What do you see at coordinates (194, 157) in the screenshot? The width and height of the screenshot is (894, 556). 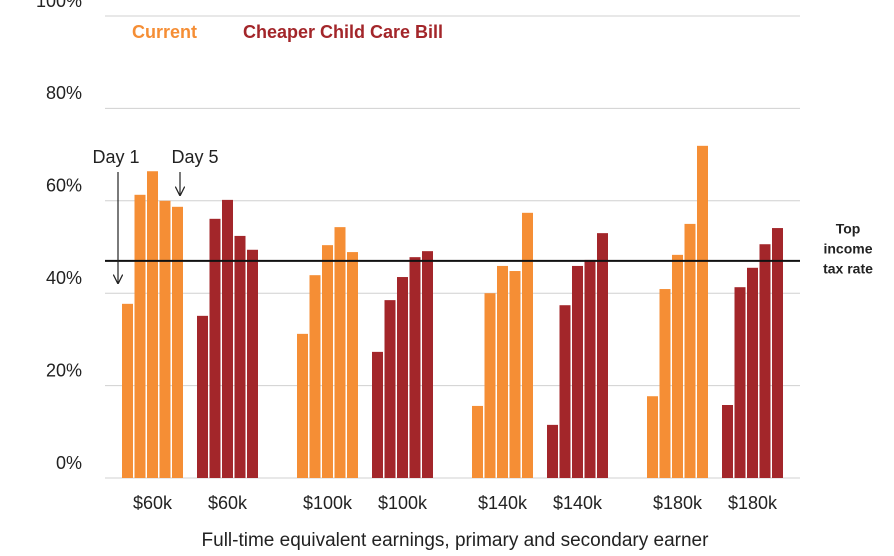 I see `annotation: Day 5` at bounding box center [194, 157].